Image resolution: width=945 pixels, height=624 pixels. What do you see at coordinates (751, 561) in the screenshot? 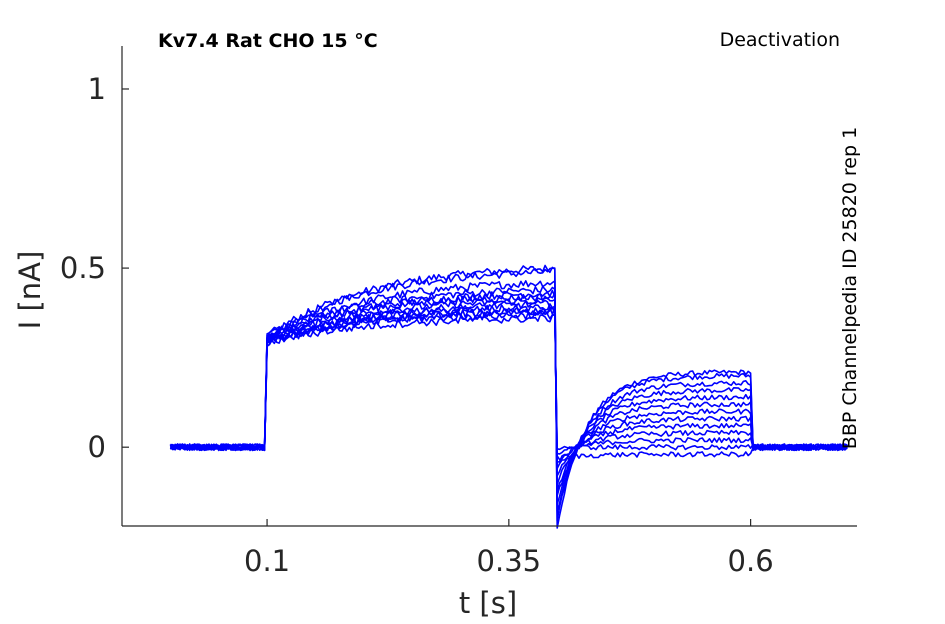
I see `x-tick-label: 0.6` at bounding box center [751, 561].